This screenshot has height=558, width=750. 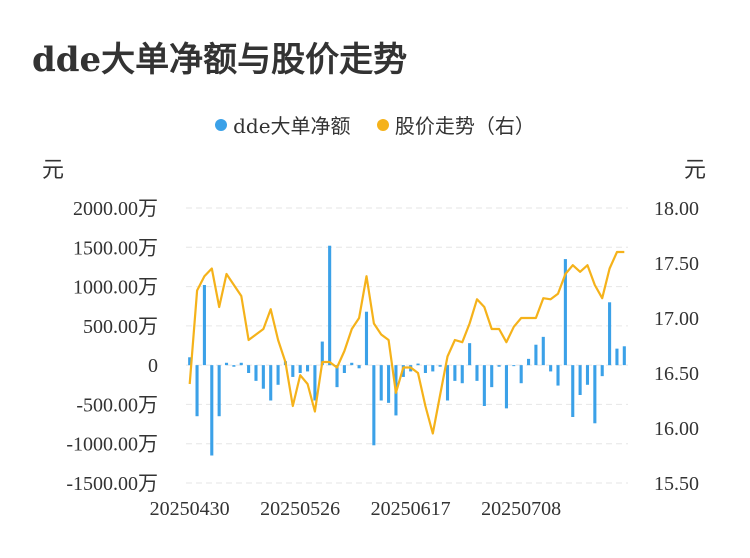 I want to click on y-left-unit: 元, so click(x=53, y=169).